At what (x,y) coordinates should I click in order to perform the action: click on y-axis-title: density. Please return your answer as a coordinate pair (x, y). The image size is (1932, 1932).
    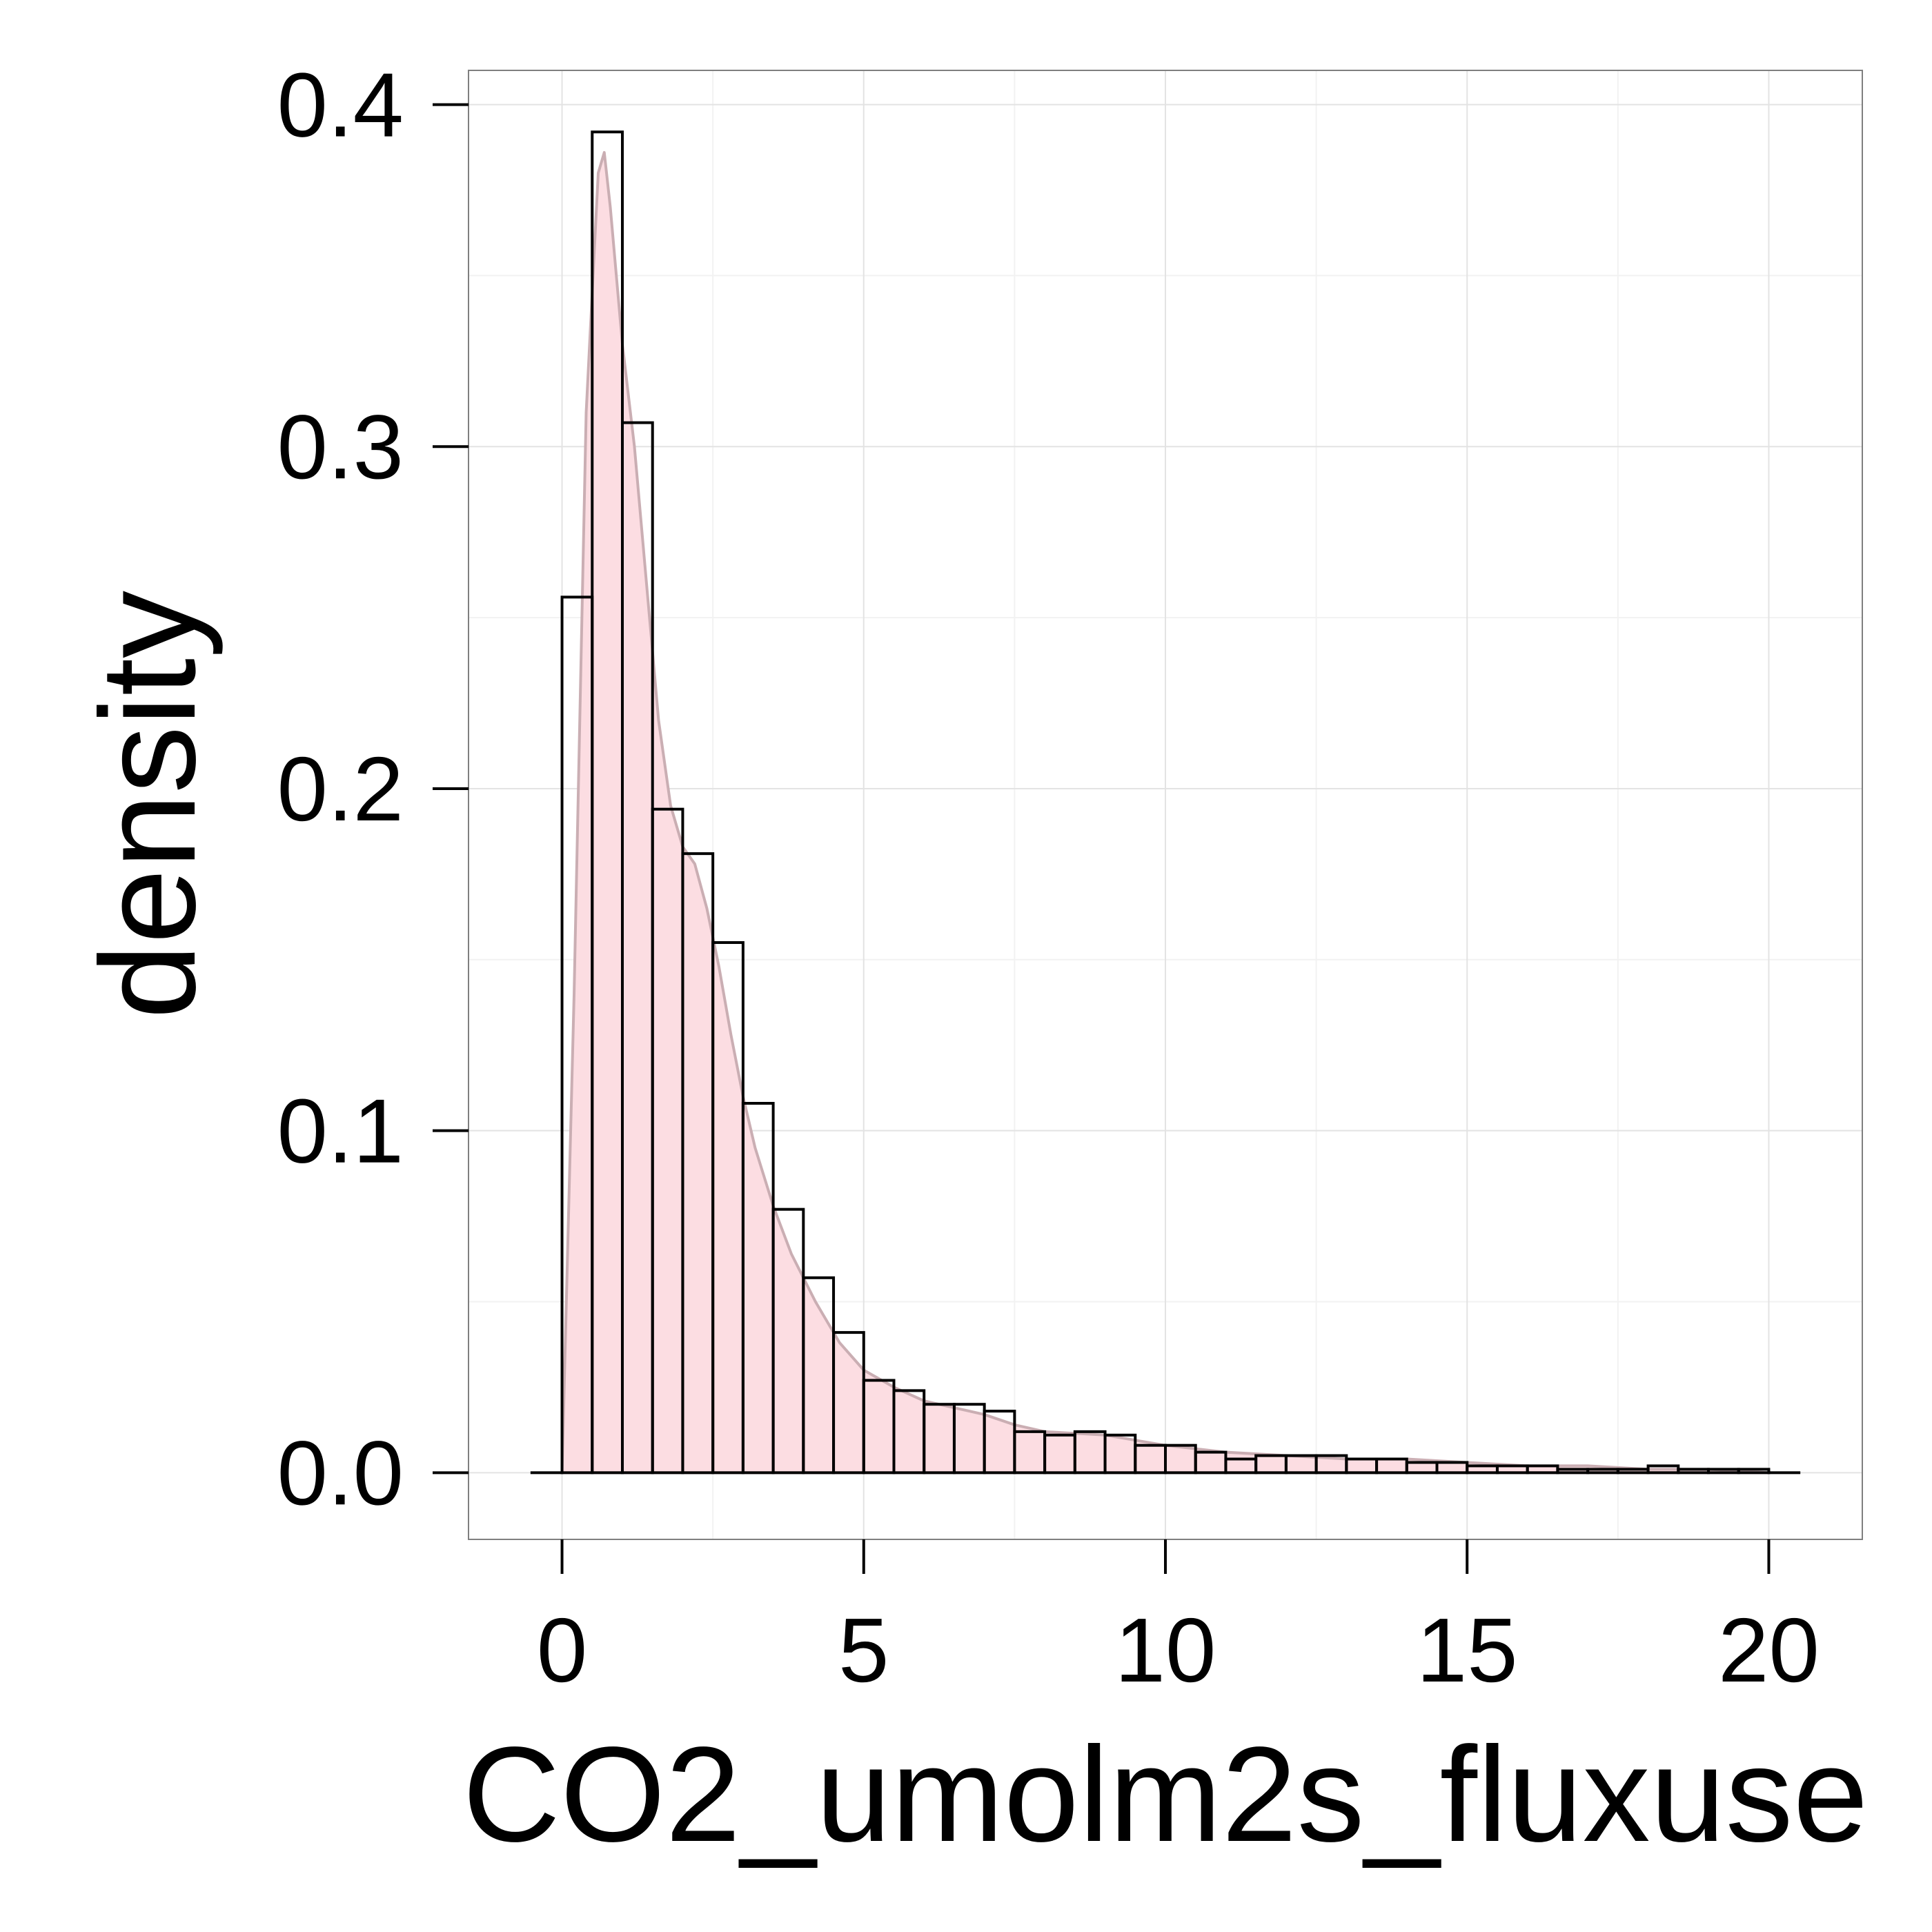
    Looking at the image, I should click on (148, 805).